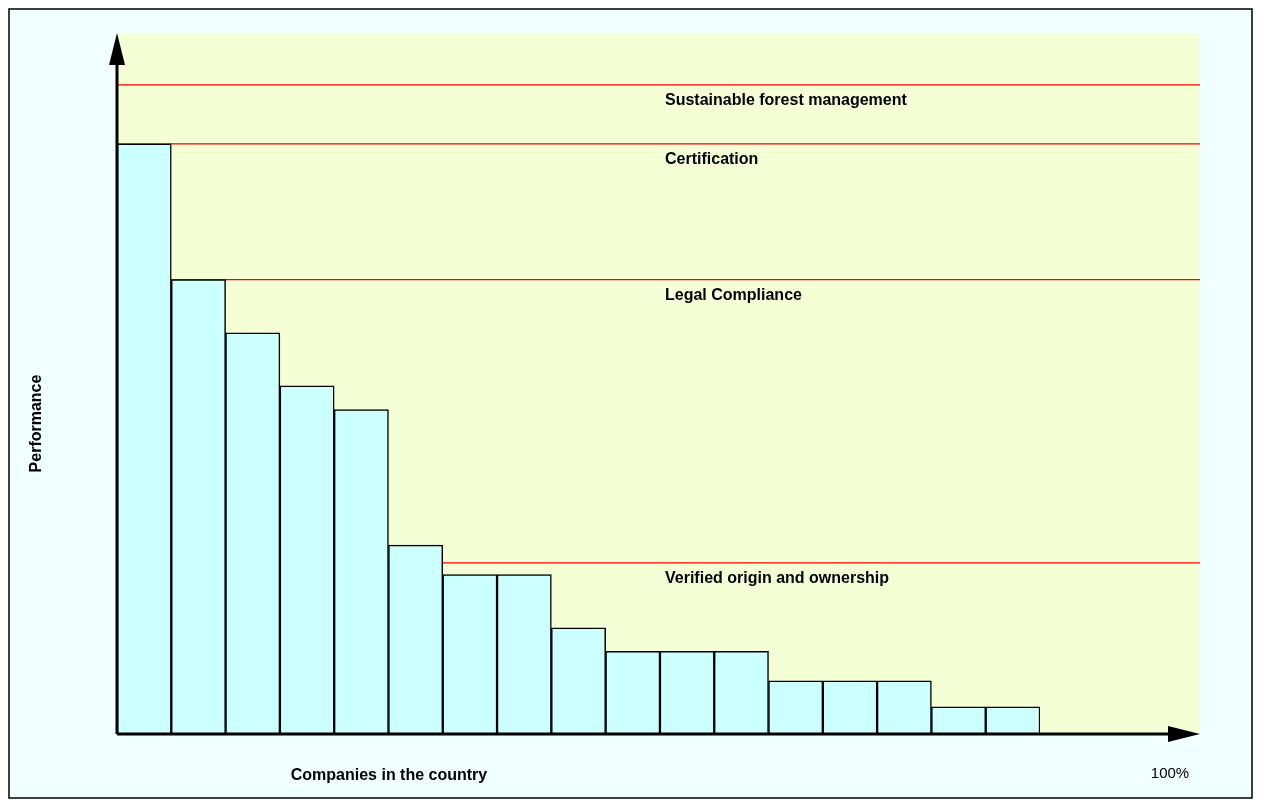  What do you see at coordinates (786, 100) in the screenshot?
I see `ref-line-label: Sustainable forest management` at bounding box center [786, 100].